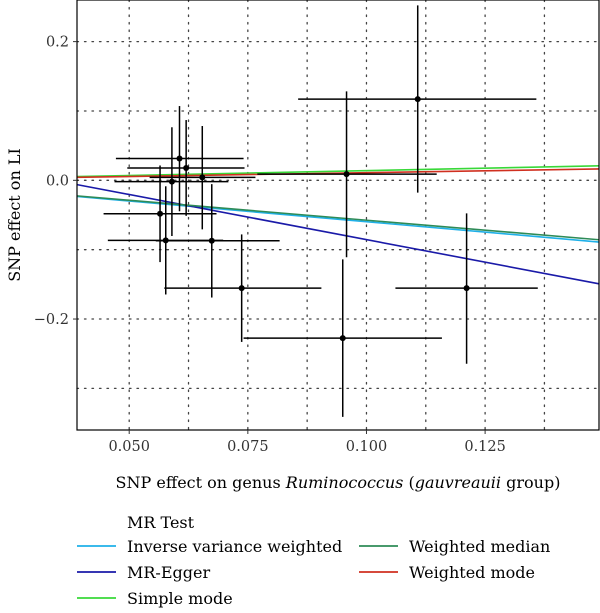  I want to click on x-tick-label: 0.075, so click(248, 447).